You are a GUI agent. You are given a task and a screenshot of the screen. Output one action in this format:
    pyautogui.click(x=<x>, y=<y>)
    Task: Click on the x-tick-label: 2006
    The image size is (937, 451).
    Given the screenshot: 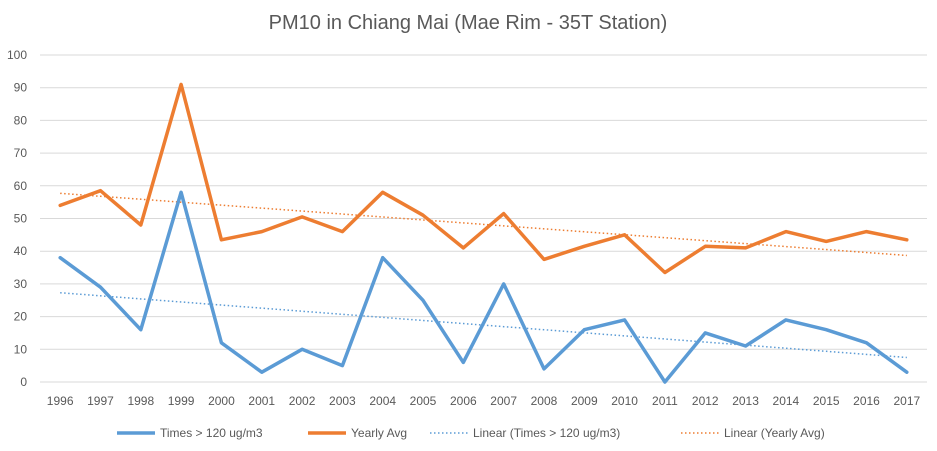 What is the action you would take?
    pyautogui.click(x=463, y=401)
    